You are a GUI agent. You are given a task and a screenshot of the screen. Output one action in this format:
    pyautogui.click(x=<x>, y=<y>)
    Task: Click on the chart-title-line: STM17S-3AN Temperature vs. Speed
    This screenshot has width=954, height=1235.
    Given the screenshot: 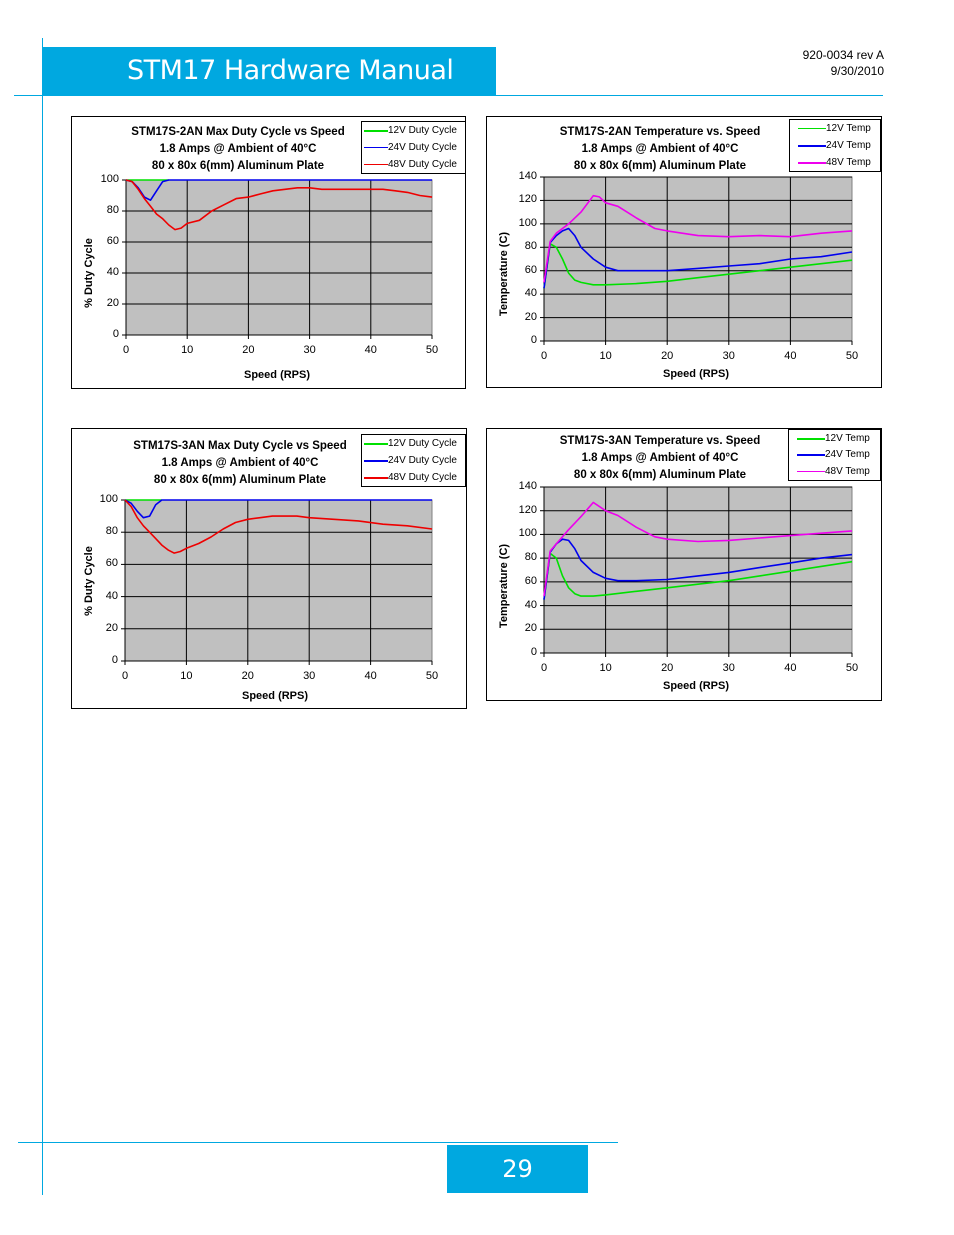 What is the action you would take?
    pyautogui.click(x=660, y=441)
    